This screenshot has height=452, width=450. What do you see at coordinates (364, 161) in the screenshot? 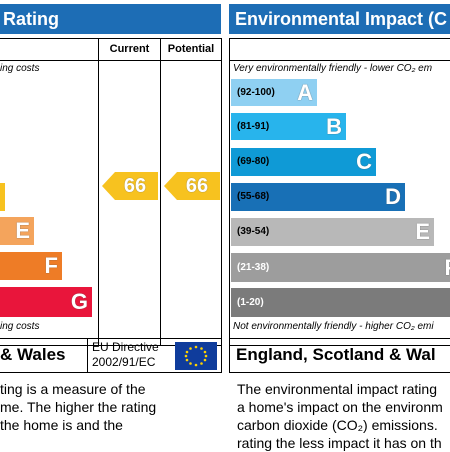
I see `environment-band-c-letter: C` at bounding box center [364, 161].